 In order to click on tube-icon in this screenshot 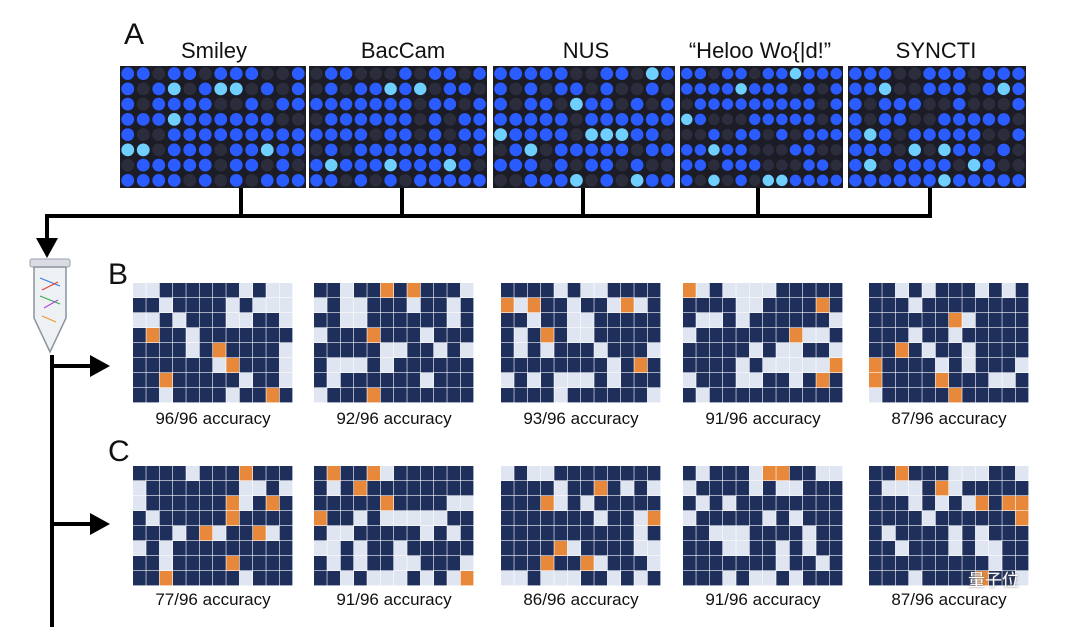, I will do `click(50, 306)`.